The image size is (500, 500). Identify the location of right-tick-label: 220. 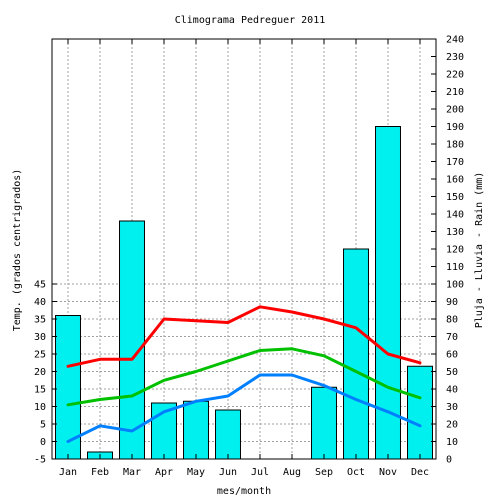
(455, 75).